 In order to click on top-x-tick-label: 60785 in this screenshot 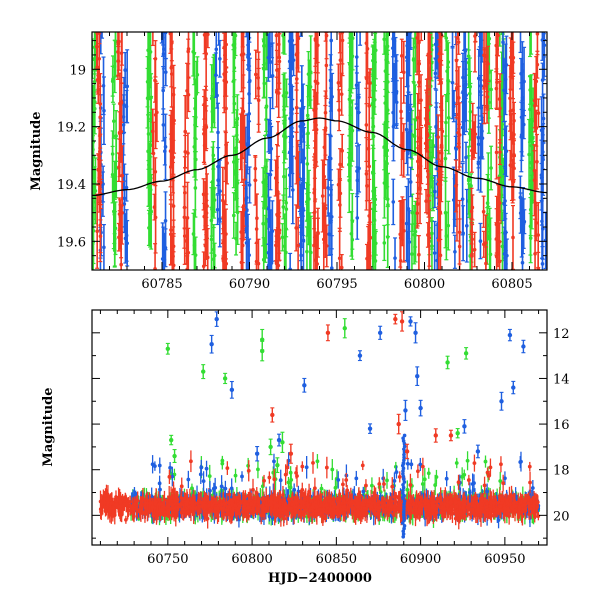, I will do `click(161, 284)`.